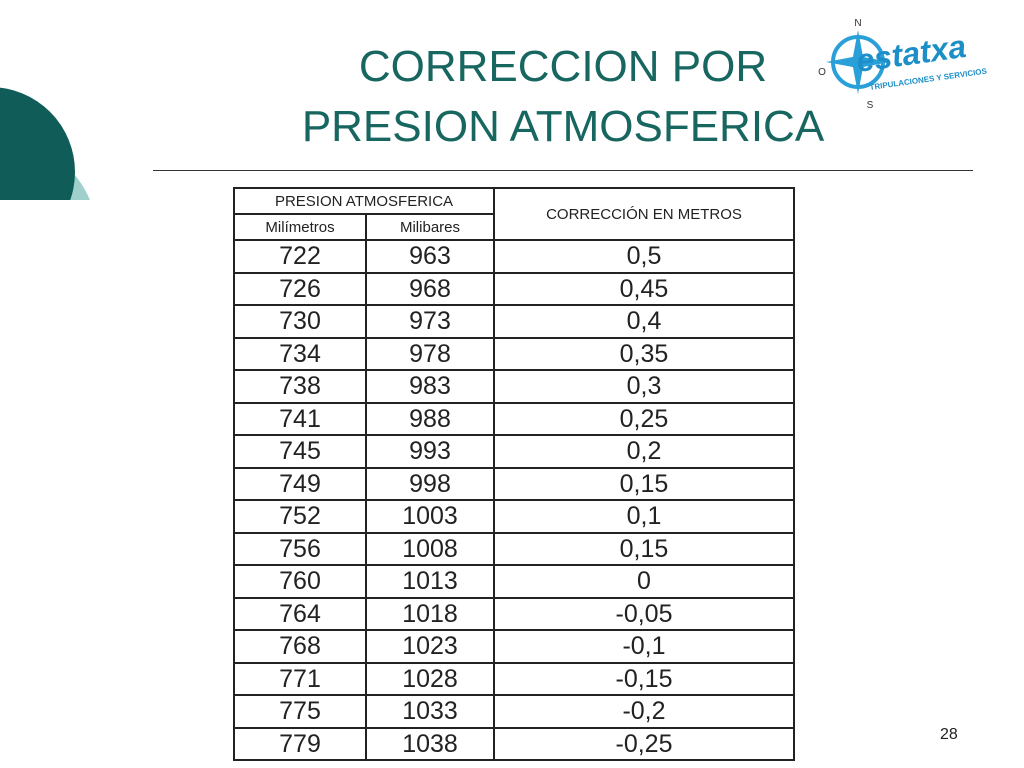 This screenshot has height=768, width=1024. What do you see at coordinates (563, 126) in the screenshot?
I see `title-line: PRESION ATMOSFERICA` at bounding box center [563, 126].